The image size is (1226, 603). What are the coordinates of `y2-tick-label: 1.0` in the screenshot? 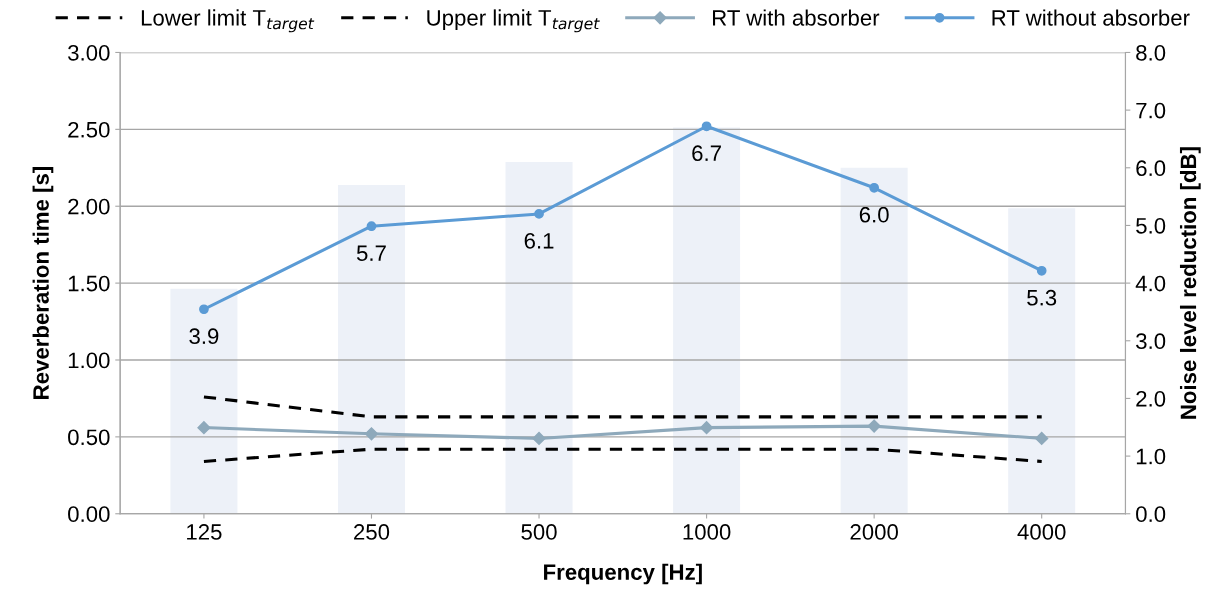 It's located at (1151, 456).